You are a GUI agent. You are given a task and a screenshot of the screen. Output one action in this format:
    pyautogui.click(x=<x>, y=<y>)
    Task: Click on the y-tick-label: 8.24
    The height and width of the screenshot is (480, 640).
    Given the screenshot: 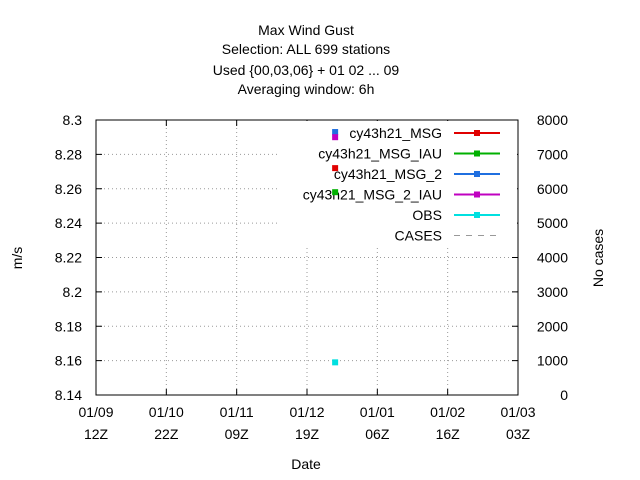 What is the action you would take?
    pyautogui.click(x=68, y=223)
    